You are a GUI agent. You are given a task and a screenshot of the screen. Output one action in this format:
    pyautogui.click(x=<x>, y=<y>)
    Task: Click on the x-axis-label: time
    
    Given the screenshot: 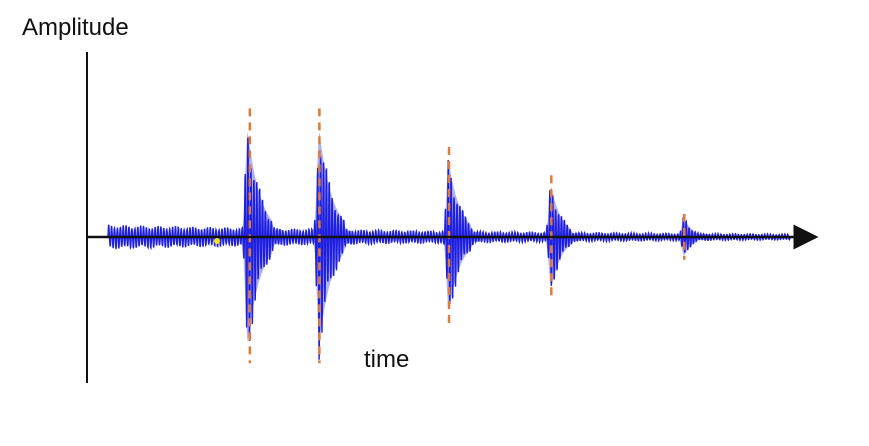 What is the action you would take?
    pyautogui.click(x=387, y=359)
    